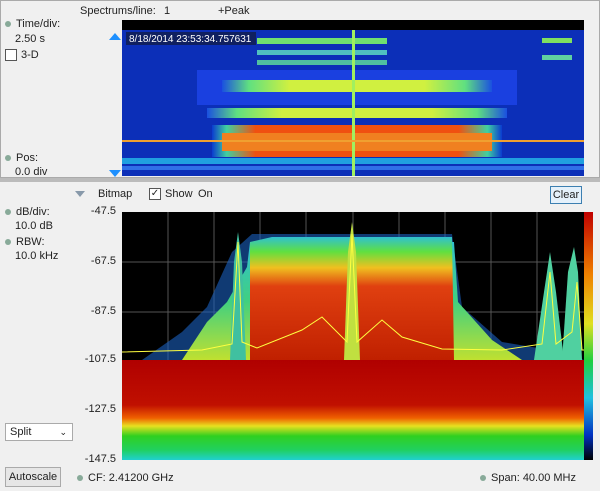  I want to click on chevron-down-icon: ⌄, so click(63, 432).